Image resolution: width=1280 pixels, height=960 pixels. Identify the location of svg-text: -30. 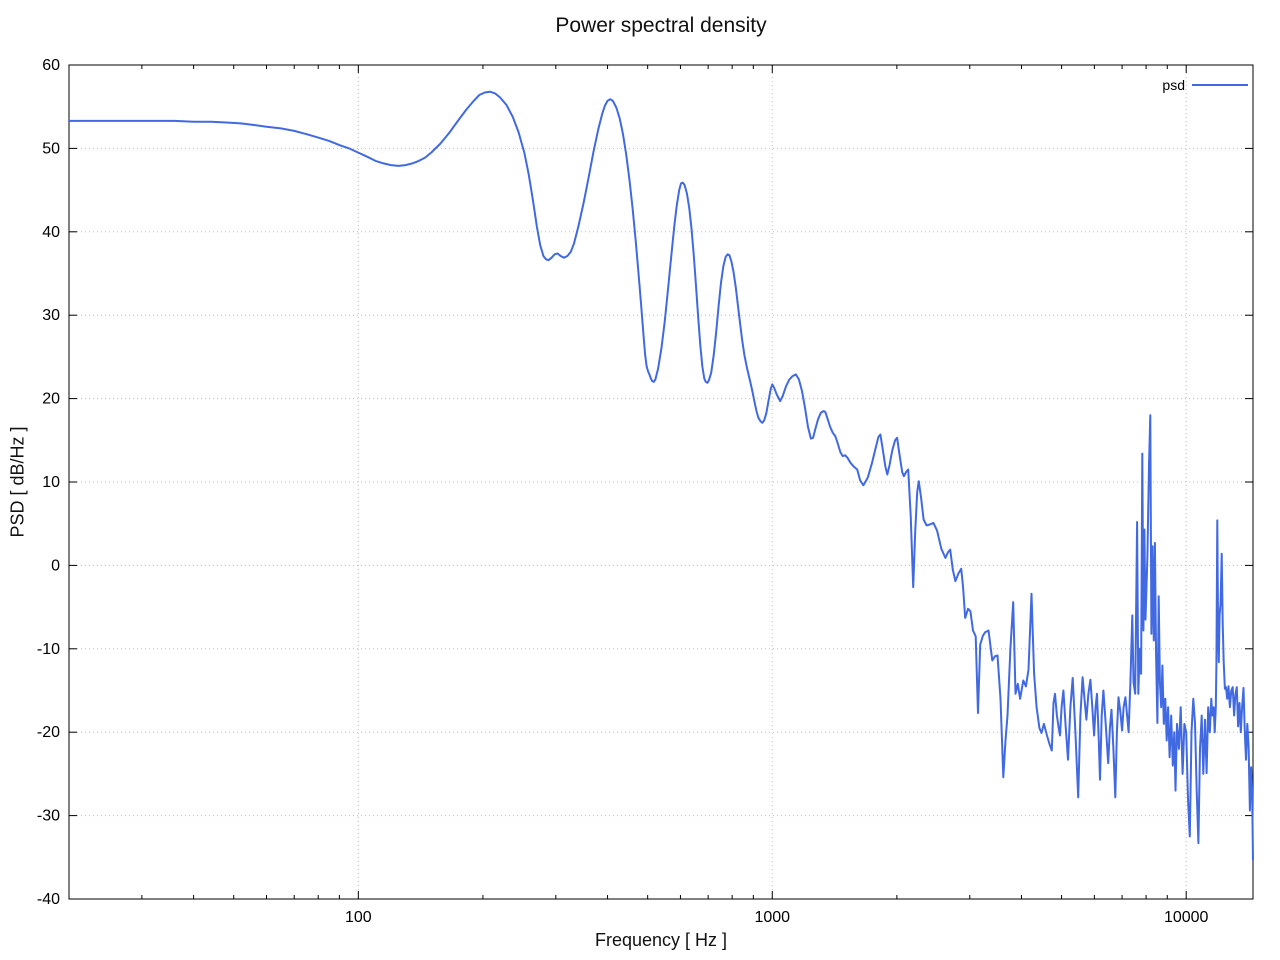
(48, 816).